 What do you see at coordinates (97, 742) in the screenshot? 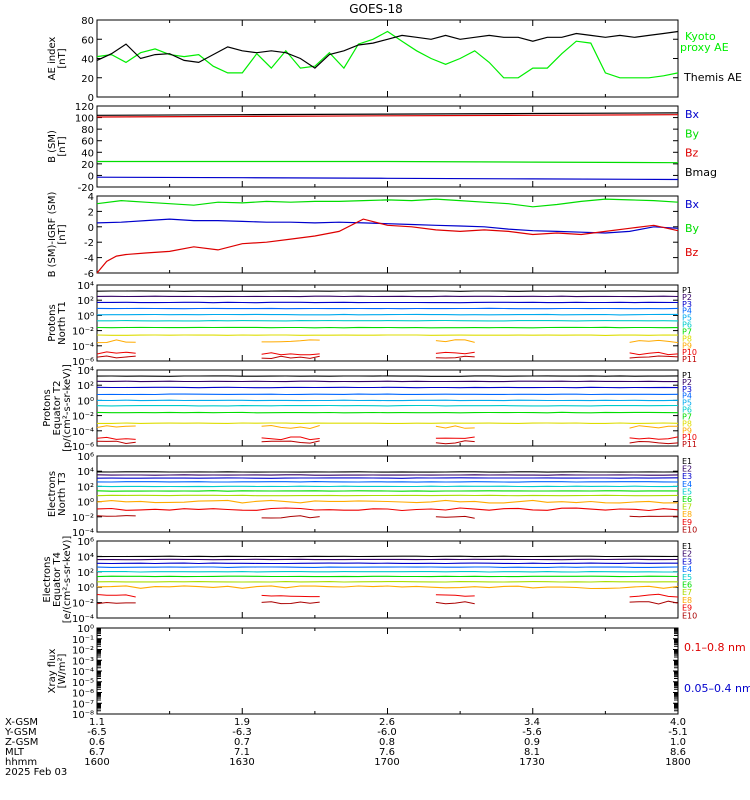
I see `x-tick-label: 0.6` at bounding box center [97, 742].